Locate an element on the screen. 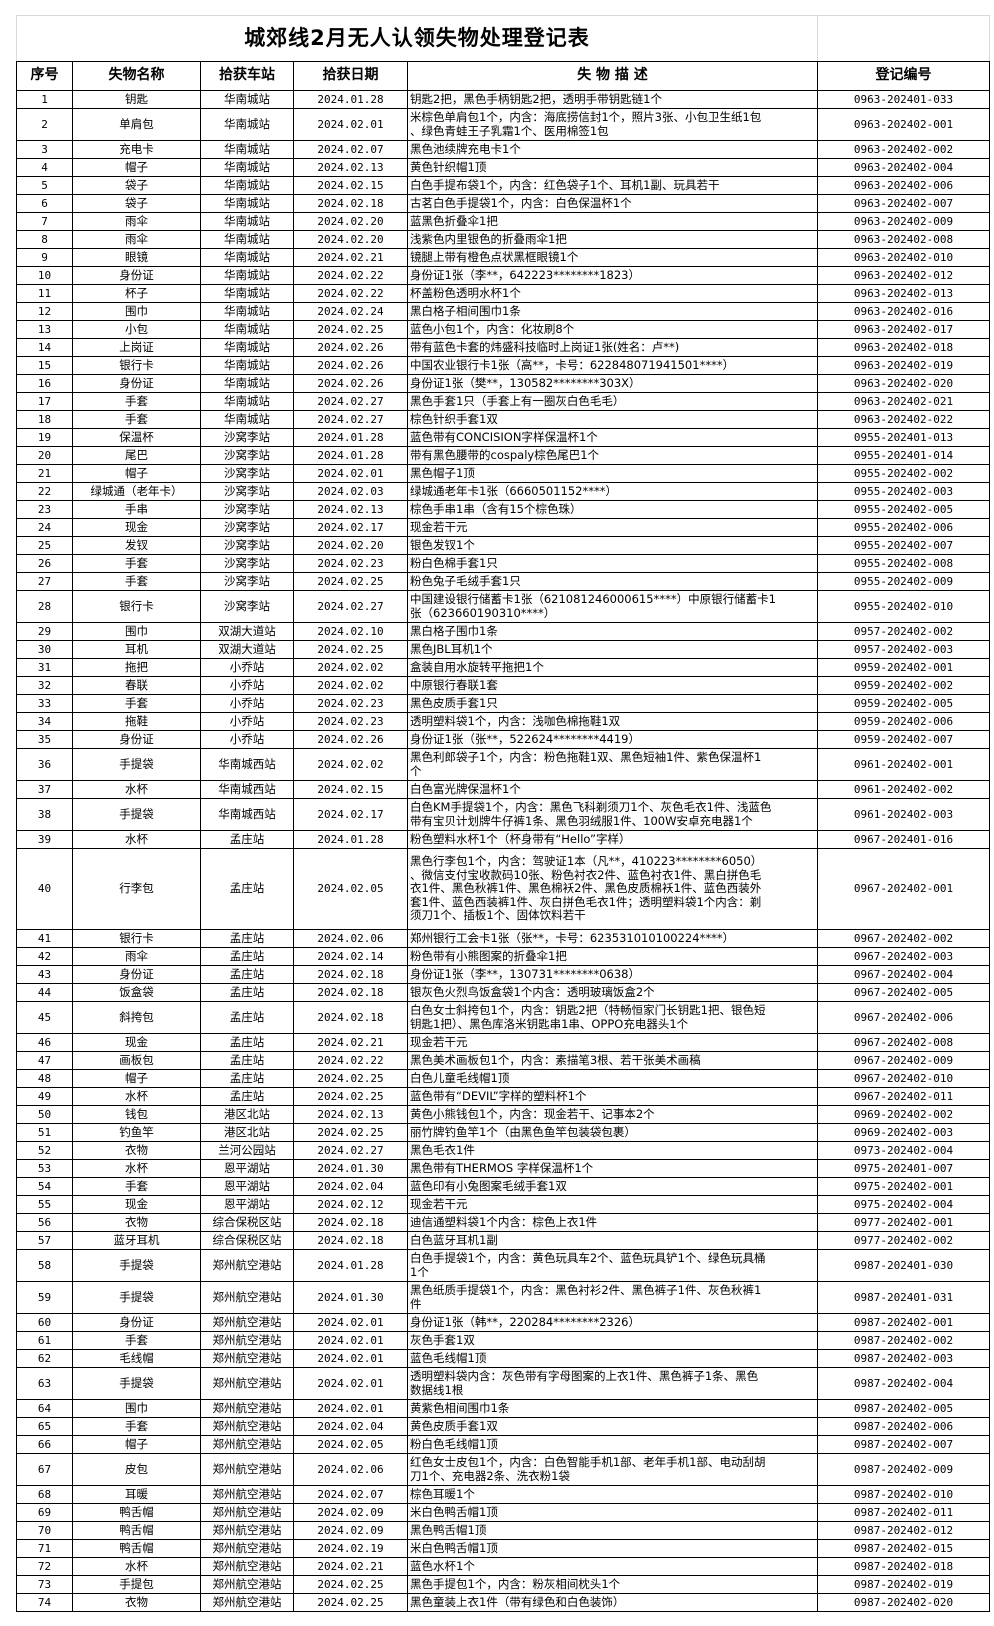  item-name-cell: 斜挎包 is located at coordinates (136, 1017).